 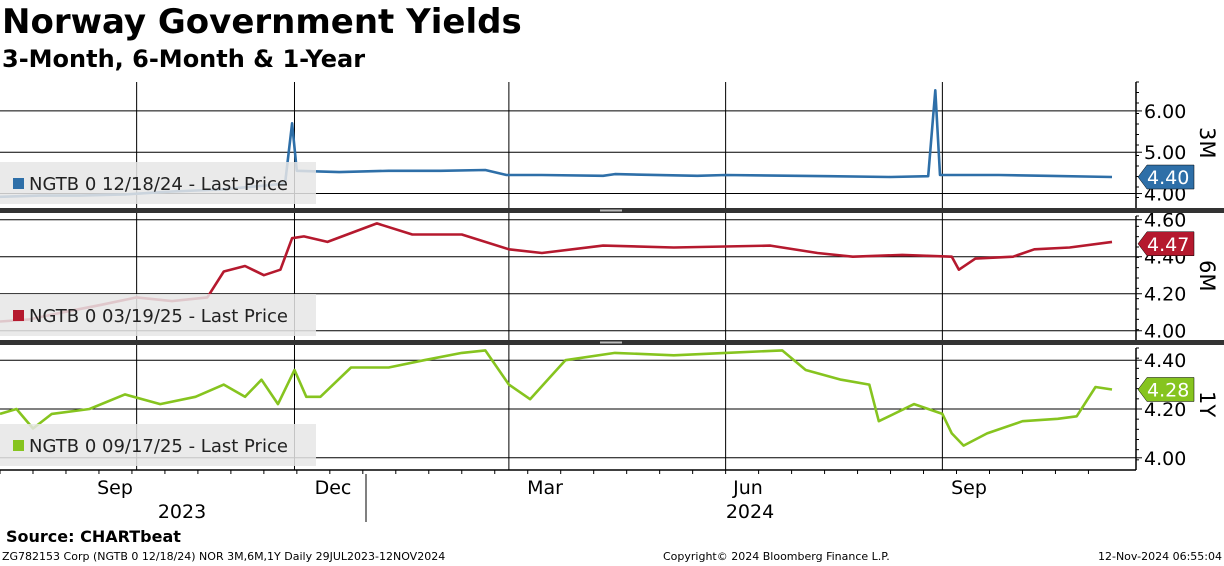 What do you see at coordinates (1165, 295) in the screenshot?
I see `6M-y-tick-label-1: 4.20` at bounding box center [1165, 295].